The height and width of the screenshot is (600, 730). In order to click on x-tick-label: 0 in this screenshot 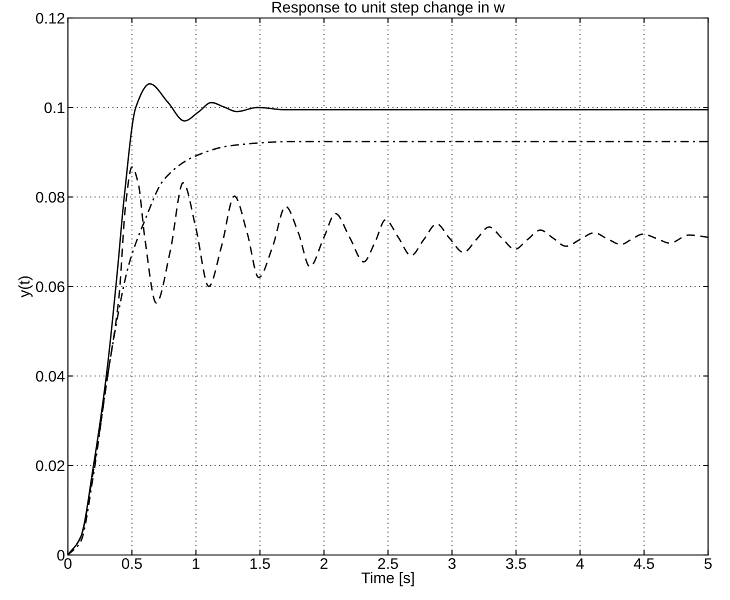, I will do `click(68, 563)`.